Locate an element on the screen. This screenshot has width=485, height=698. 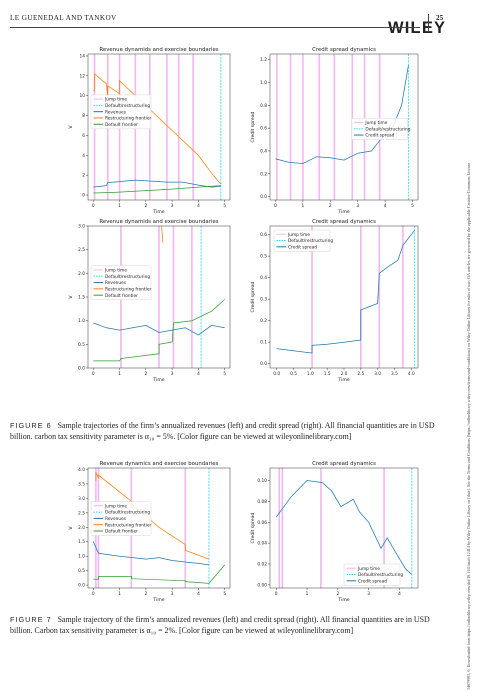
y-tick-label: 0 is located at coordinates (83, 196).